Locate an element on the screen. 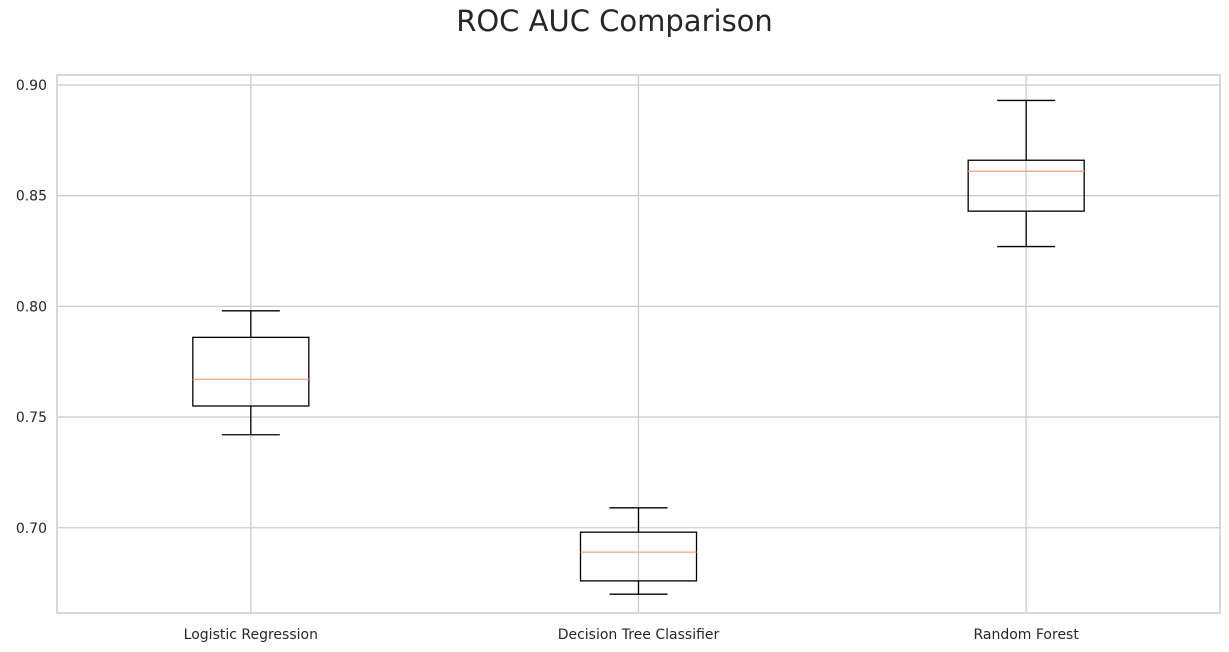 This screenshot has height=652, width=1229. y-tick-label: 0.80 is located at coordinates (31, 307).